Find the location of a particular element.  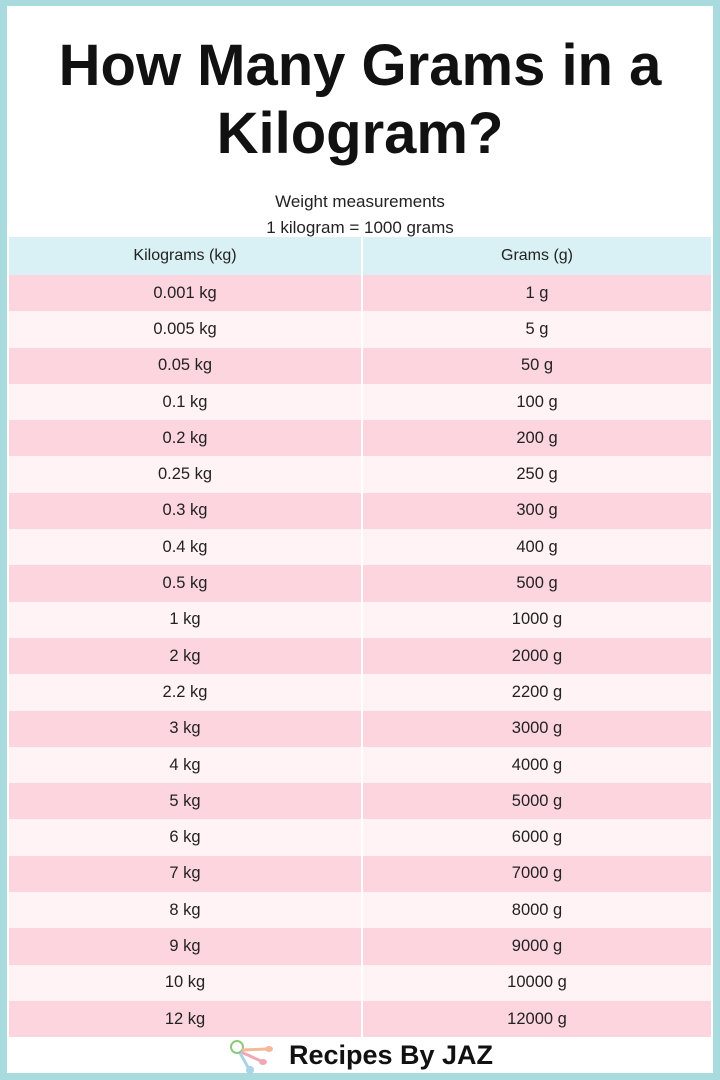

table-row: 0.25 kg 250 g is located at coordinates (360, 474).